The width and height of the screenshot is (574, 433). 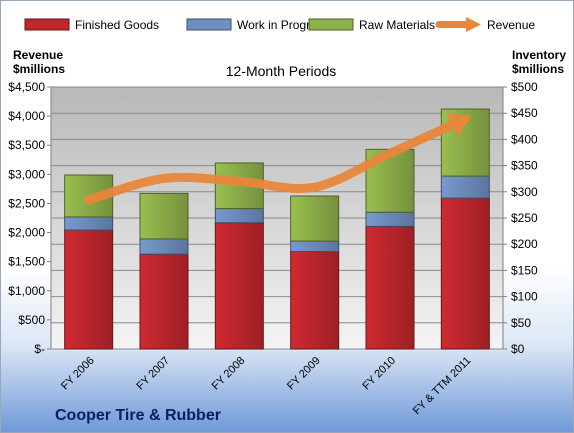 I want to click on right-axis-title-line1: Inventory, so click(x=539, y=55).